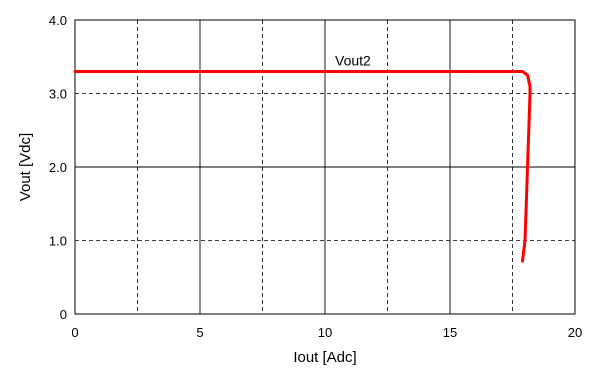  What do you see at coordinates (58, 20) in the screenshot?
I see `y-tick-label: 4.0` at bounding box center [58, 20].